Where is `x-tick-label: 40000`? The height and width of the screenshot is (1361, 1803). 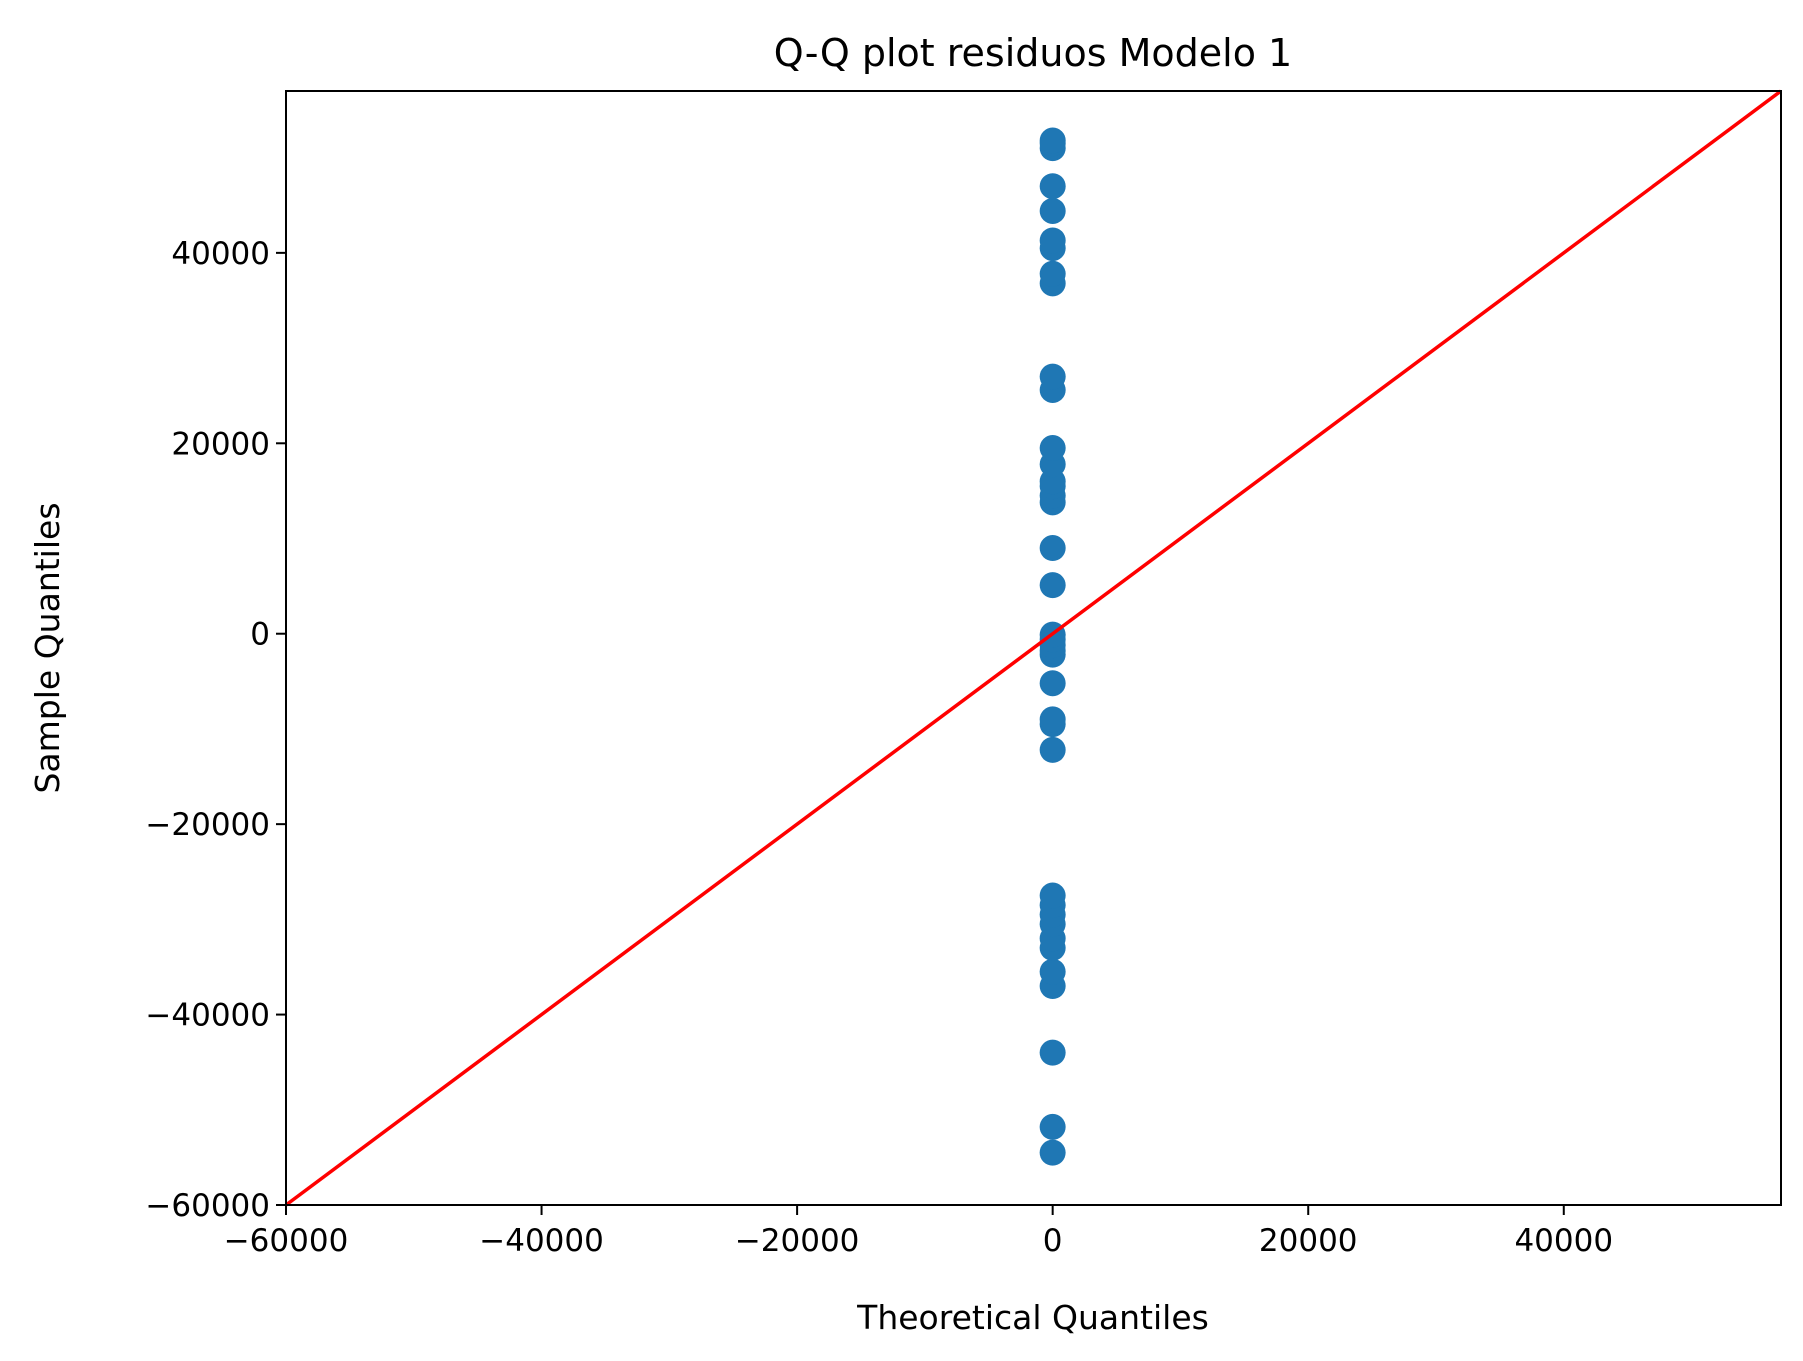 x-tick-label: 40000 is located at coordinates (1563, 1241).